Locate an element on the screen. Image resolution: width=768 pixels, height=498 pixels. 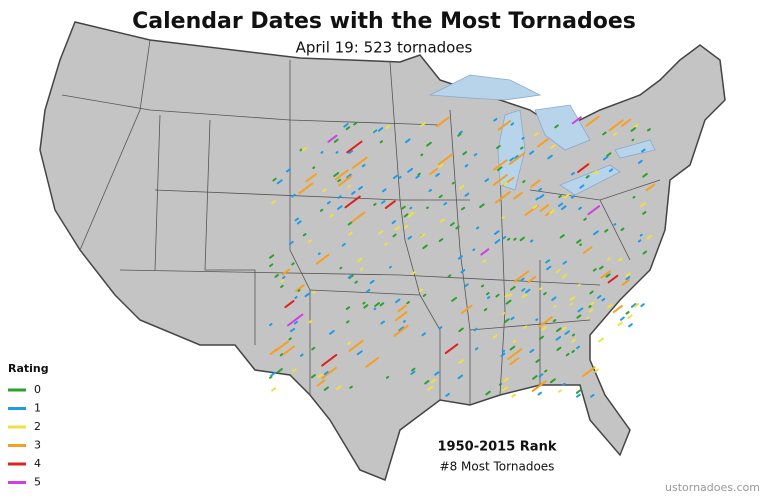
subtitle: April 19: 523 tornadoes is located at coordinates (384, 48).